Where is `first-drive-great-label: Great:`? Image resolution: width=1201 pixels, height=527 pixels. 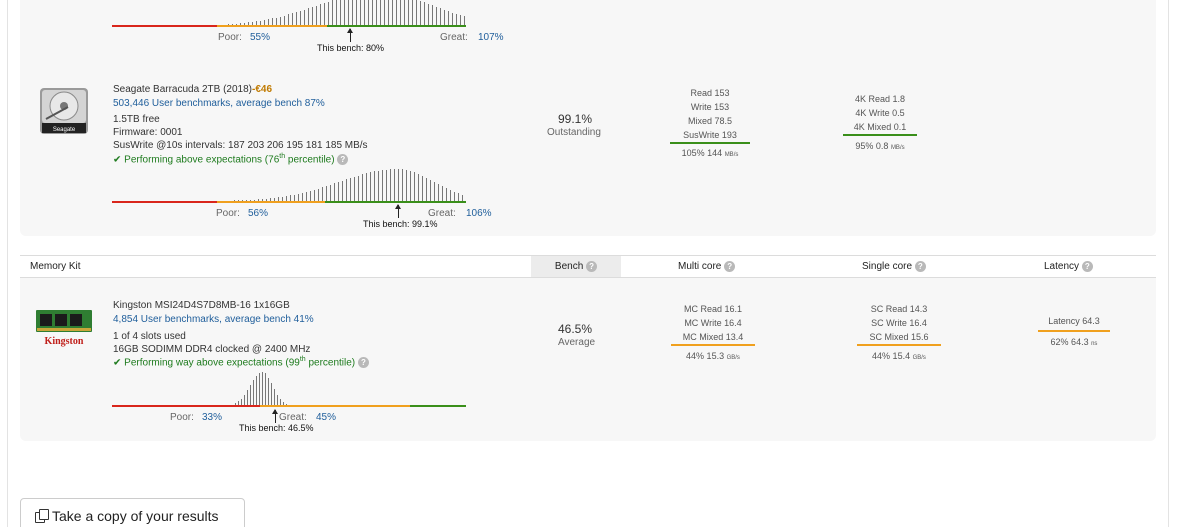 first-drive-great-label: Great: is located at coordinates (454, 37).